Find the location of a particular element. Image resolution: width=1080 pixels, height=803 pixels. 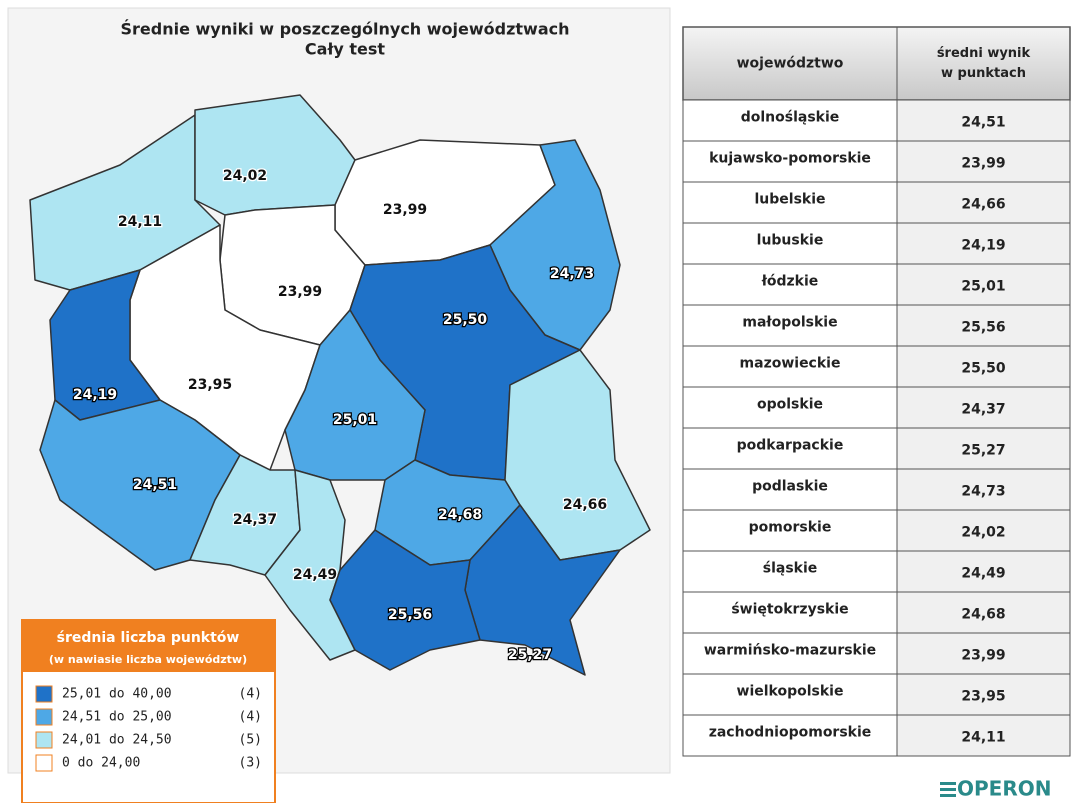

region-name: dolnośląskie is located at coordinates (790, 118).